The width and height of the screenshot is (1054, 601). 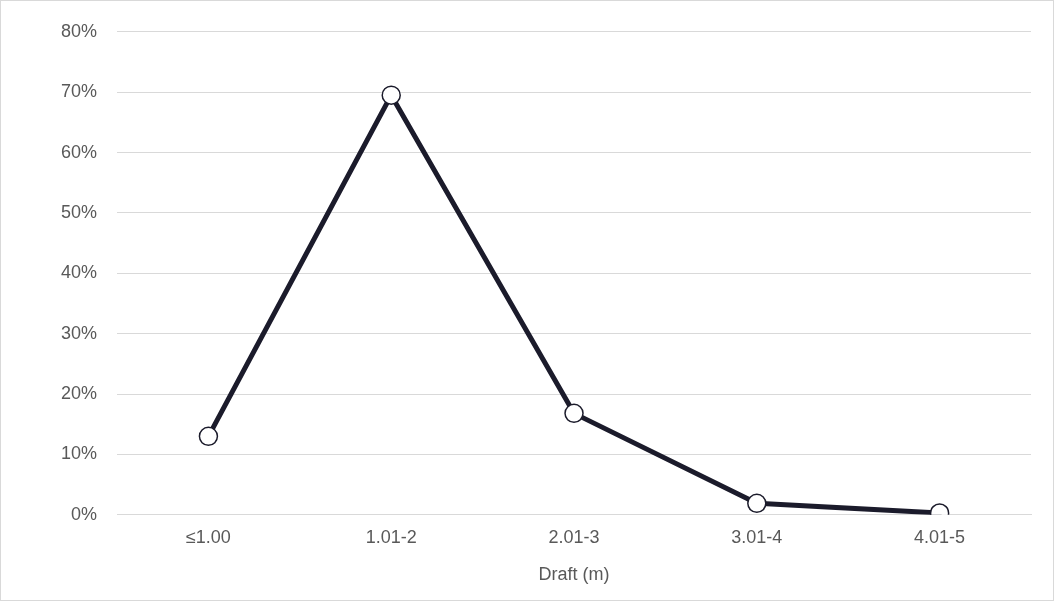 I want to click on y-tick-label: 20%, so click(x=79, y=393).